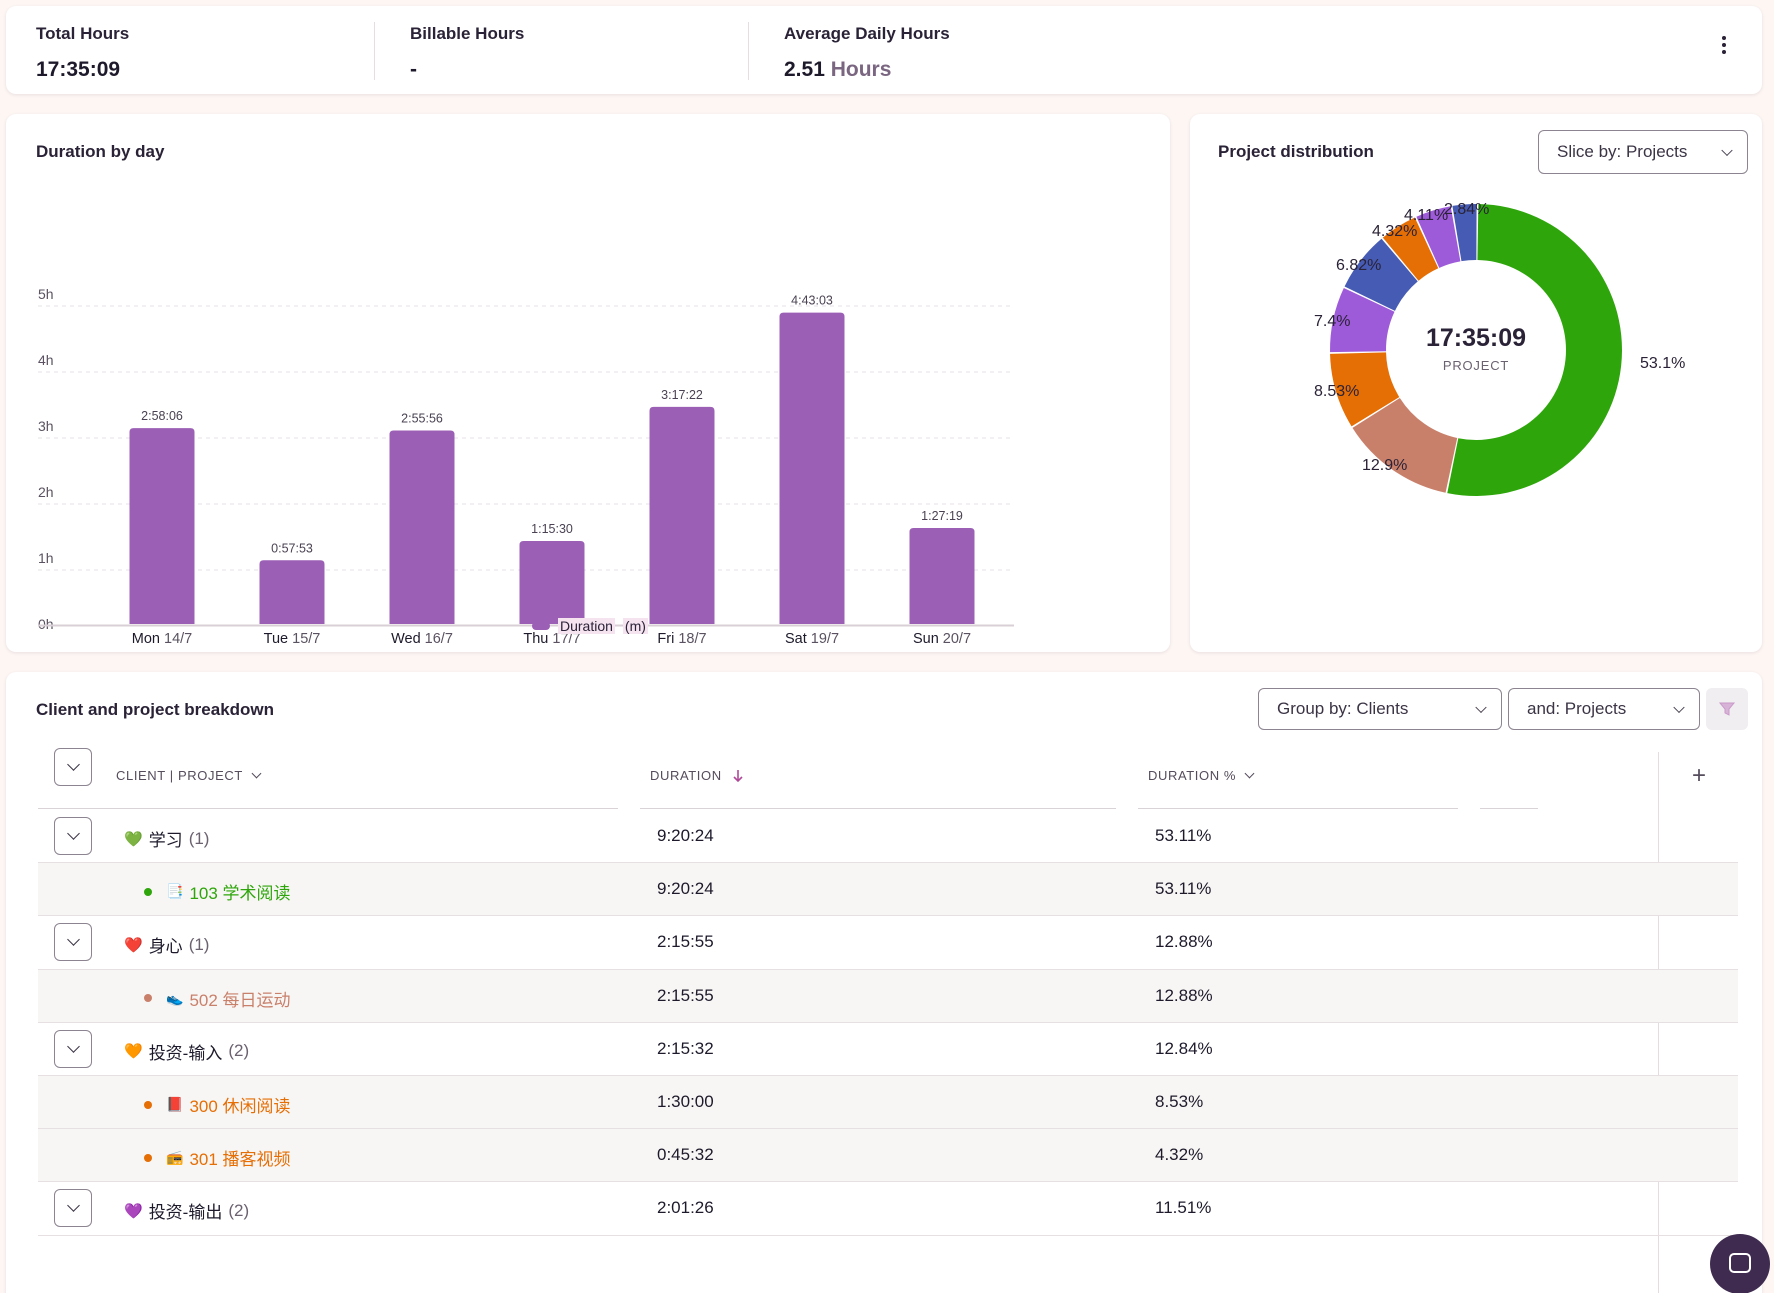 The image size is (1774, 1293). What do you see at coordinates (888, 1103) in the screenshot?
I see `project-row: 📕 300 休闲阅读 1:30:00 8.53%` at bounding box center [888, 1103].